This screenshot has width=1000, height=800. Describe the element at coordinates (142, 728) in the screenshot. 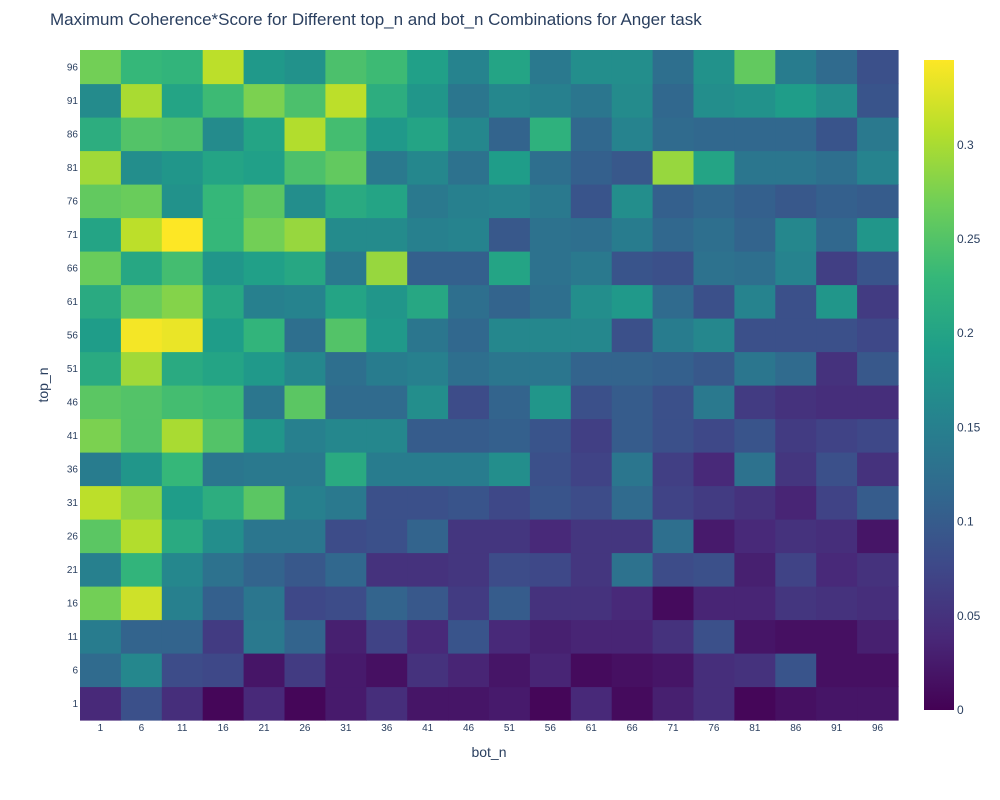

I see `x-tick-label: 6` at that location.